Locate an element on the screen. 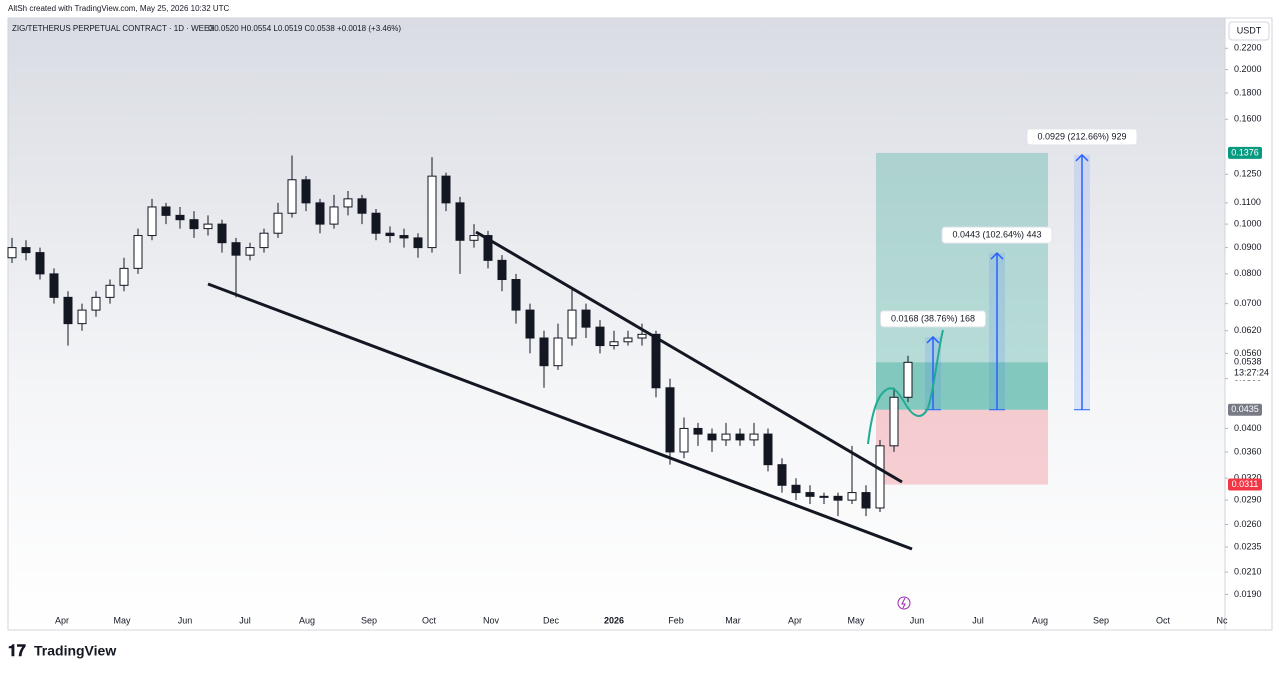 This screenshot has width=1280, height=678. price-badge-label: 0.0311 is located at coordinates (1245, 484).